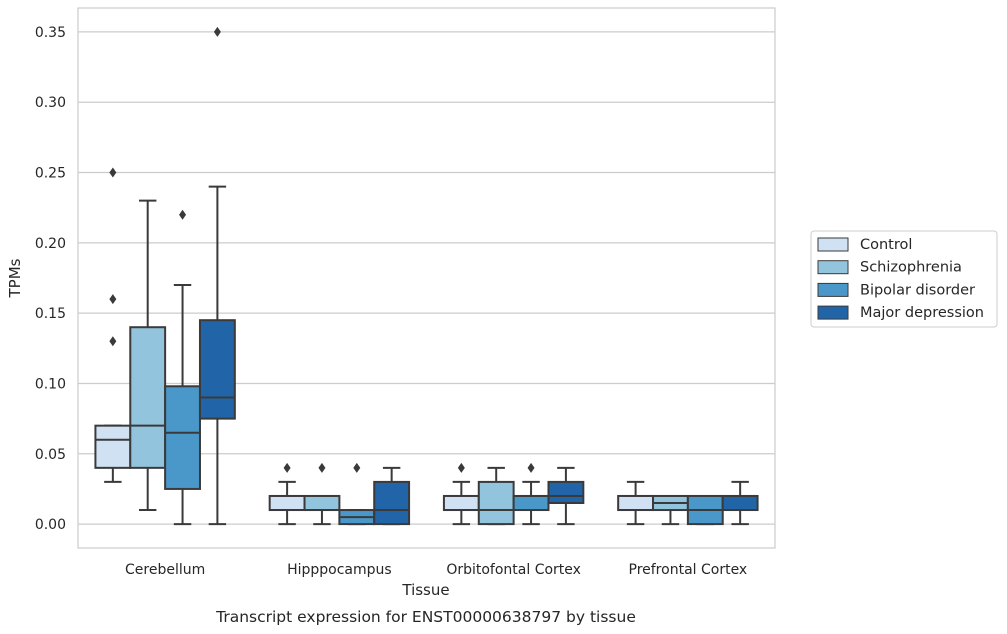 Image resolution: width=1007 pixels, height=634 pixels. What do you see at coordinates (50, 244) in the screenshot?
I see `y-tick-label: 0.20` at bounding box center [50, 244].